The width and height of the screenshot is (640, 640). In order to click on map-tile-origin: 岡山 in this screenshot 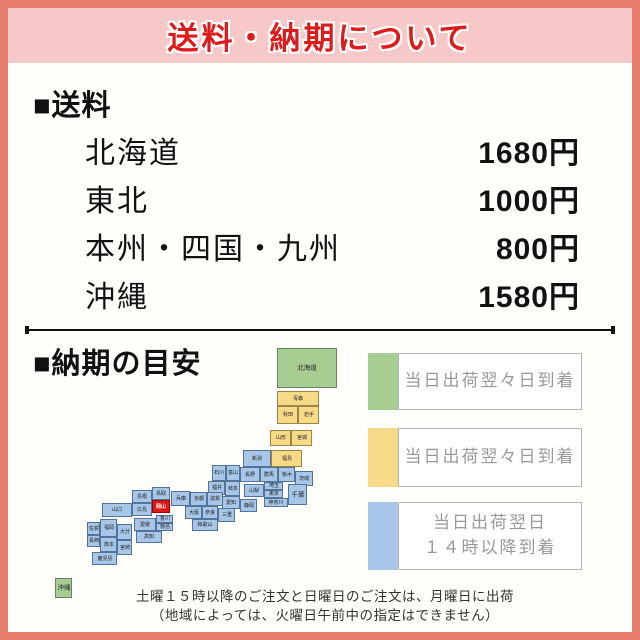, I will do `click(161, 506)`.